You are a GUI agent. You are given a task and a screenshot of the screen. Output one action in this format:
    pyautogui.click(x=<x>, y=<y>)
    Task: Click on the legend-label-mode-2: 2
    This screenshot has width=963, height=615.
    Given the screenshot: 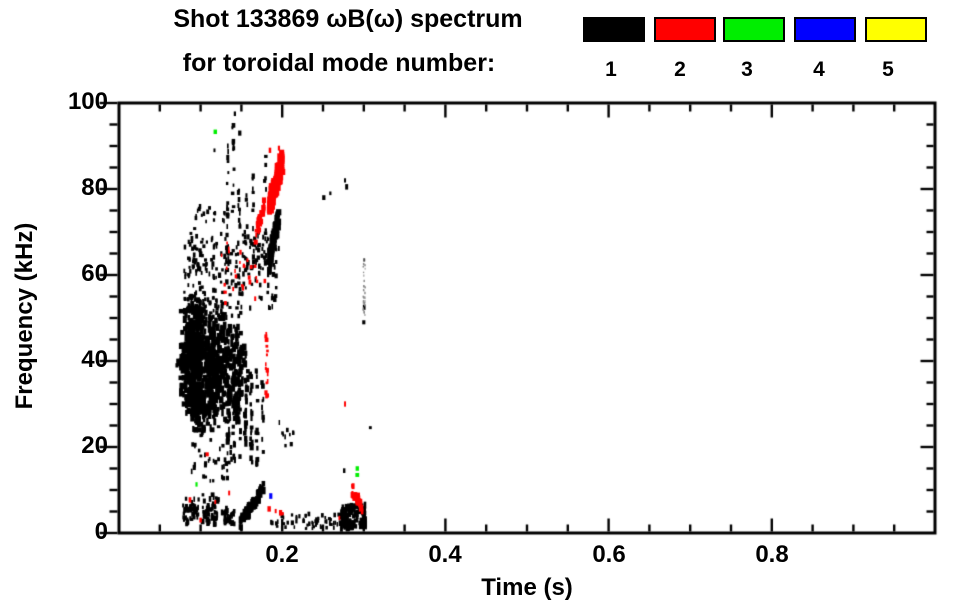 What is the action you would take?
    pyautogui.click(x=680, y=69)
    